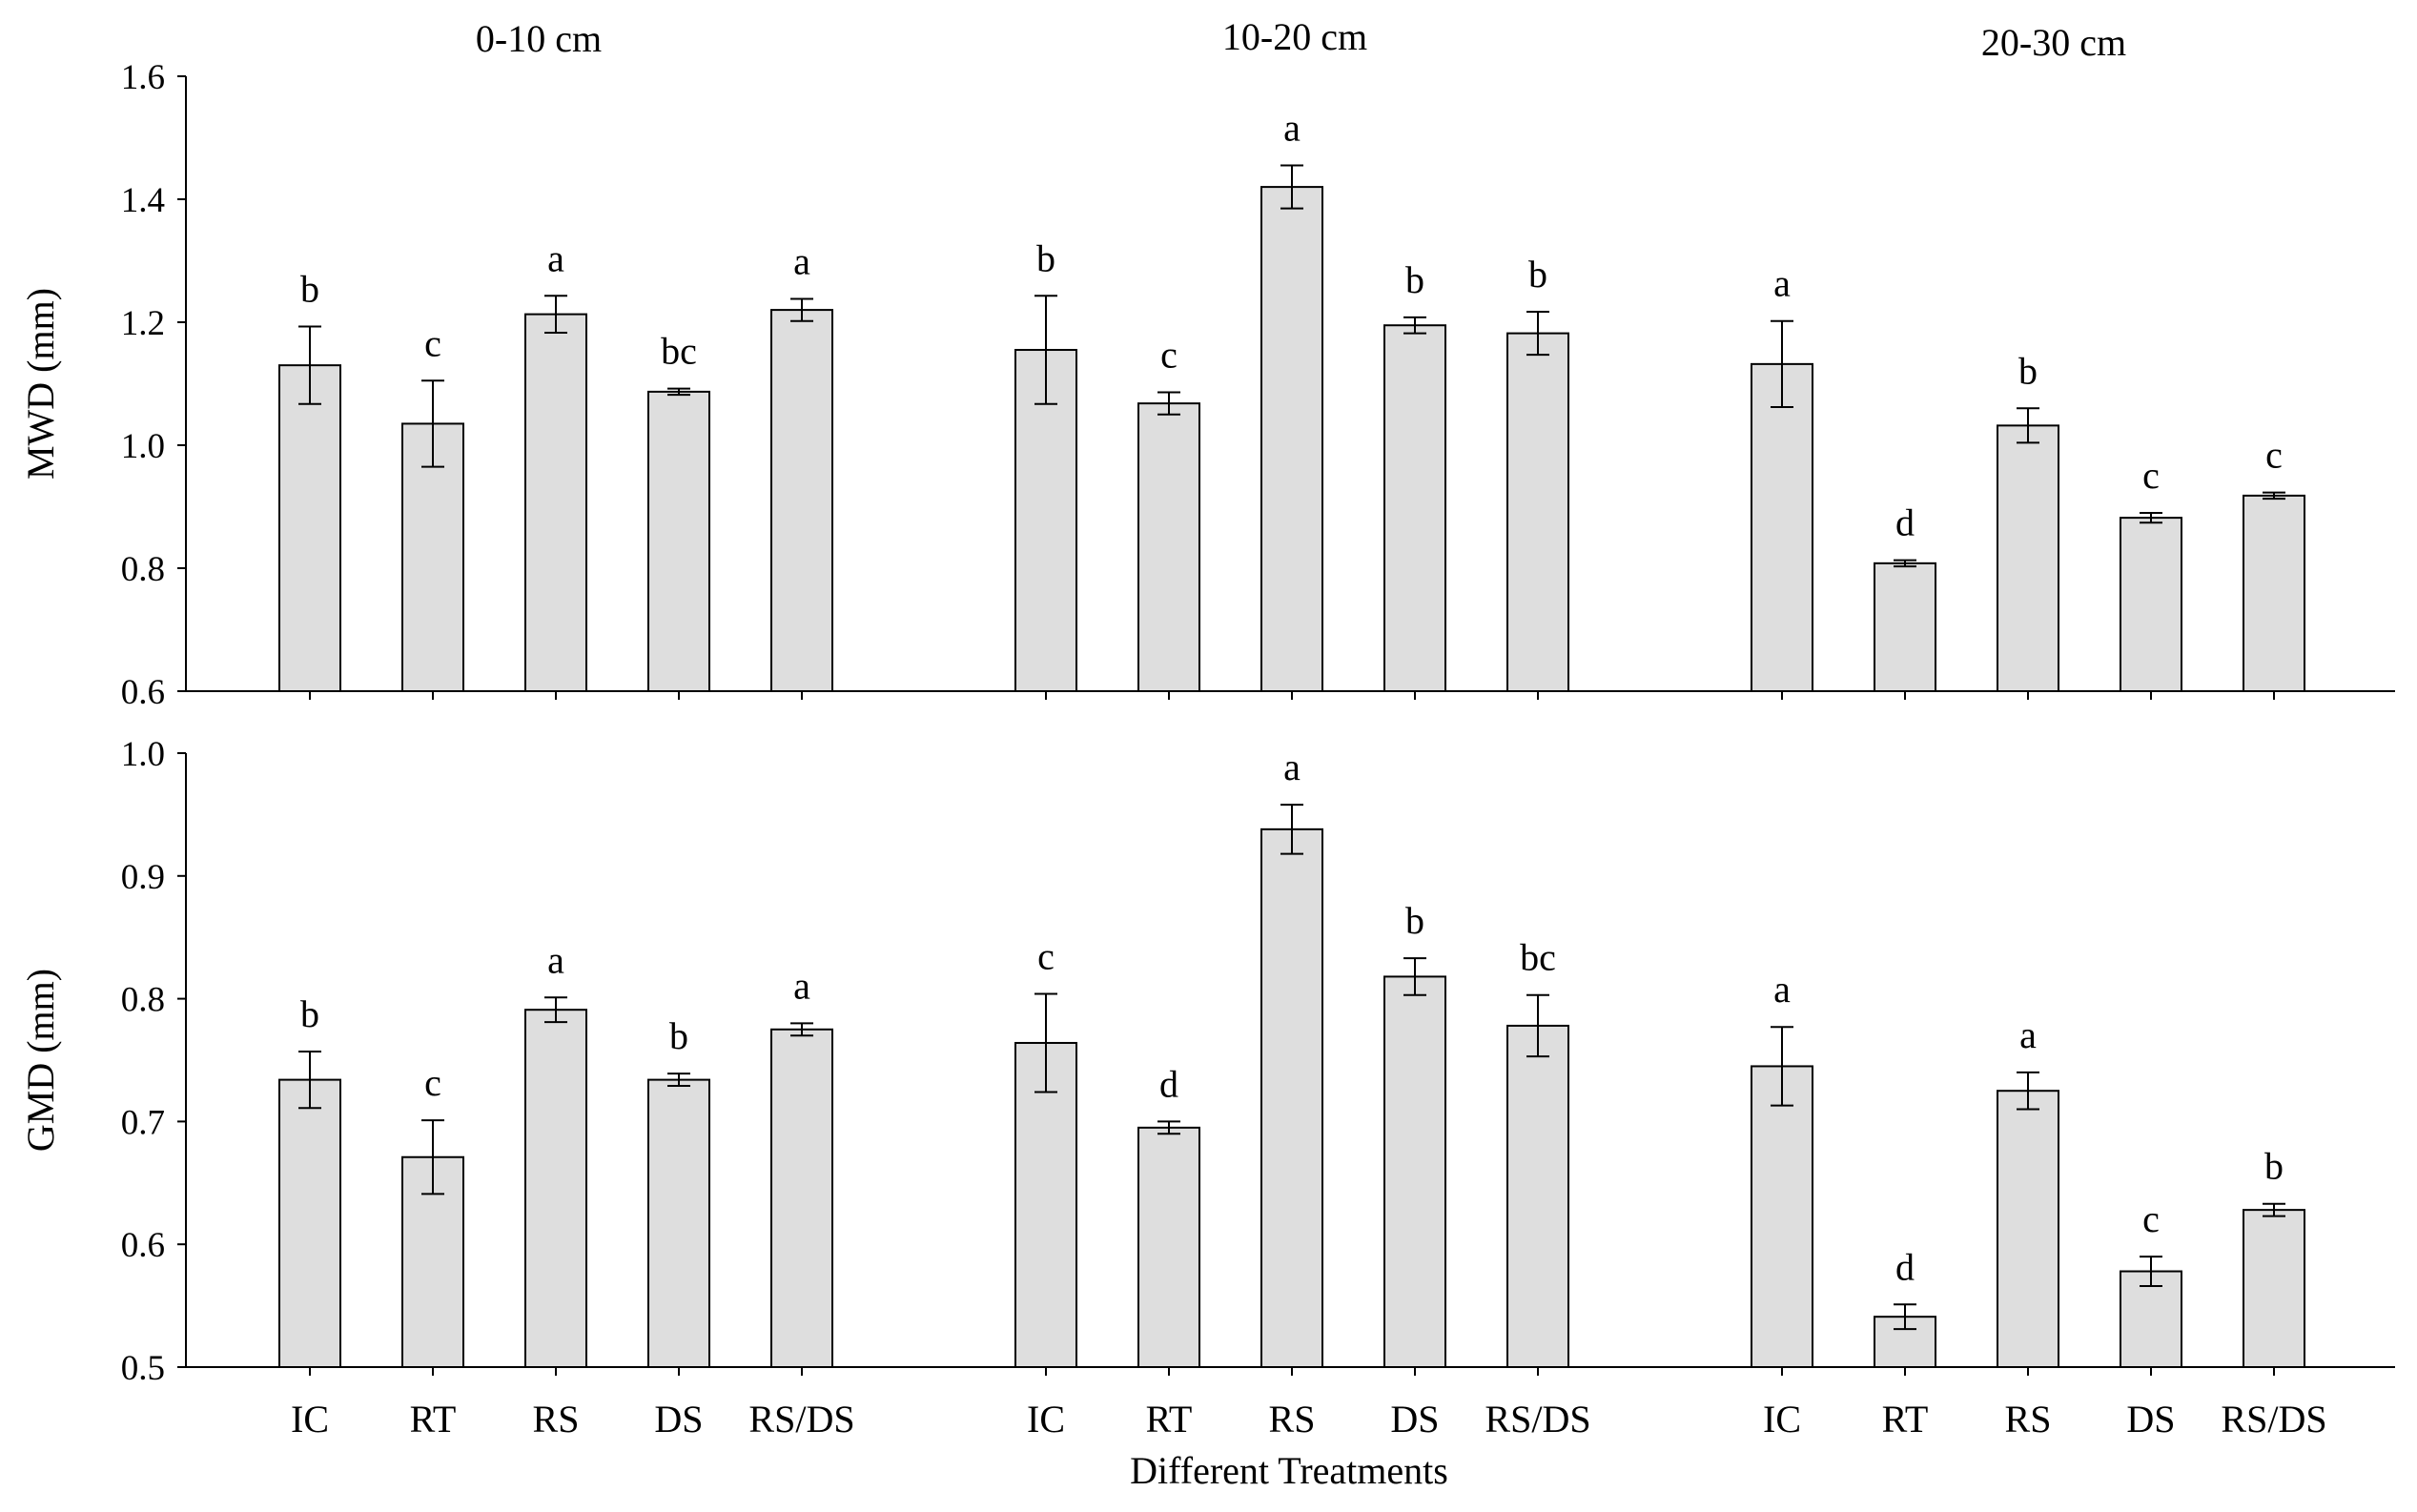 The image size is (2417, 1512). I want to click on mwd-20-30cm-rs-bar, so click(2028, 558).